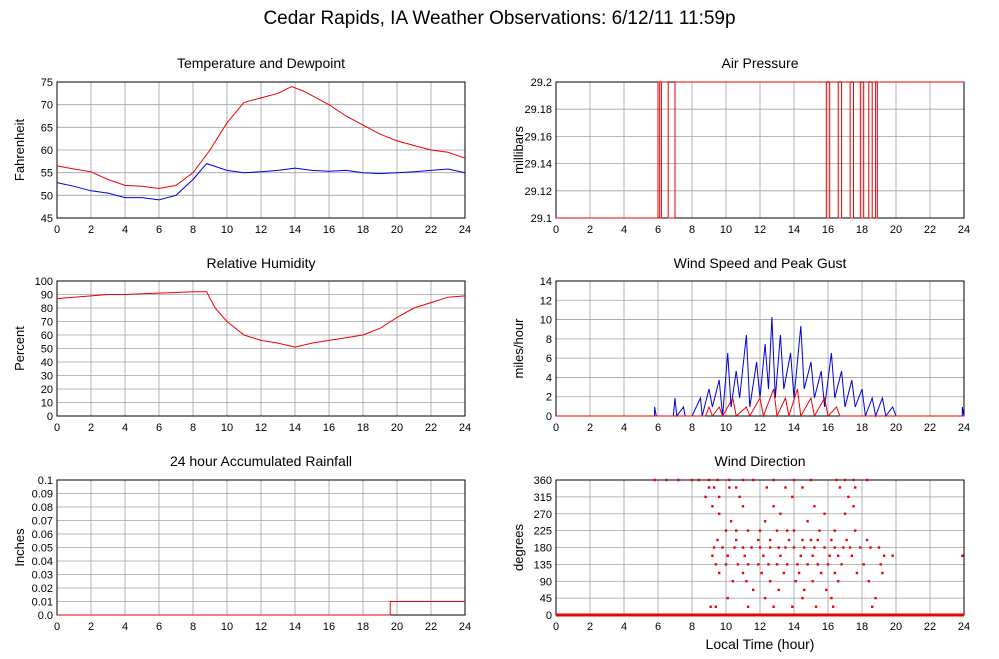  I want to click on temp-x-tick-label: 10, so click(227, 230).